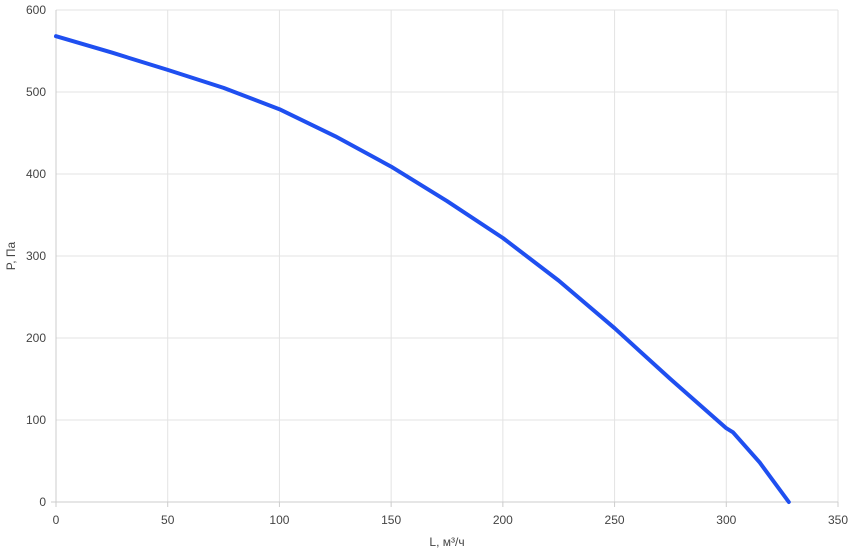 Image resolution: width=851 pixels, height=558 pixels. Describe the element at coordinates (36, 92) in the screenshot. I see `y-tick-label: 500` at that location.